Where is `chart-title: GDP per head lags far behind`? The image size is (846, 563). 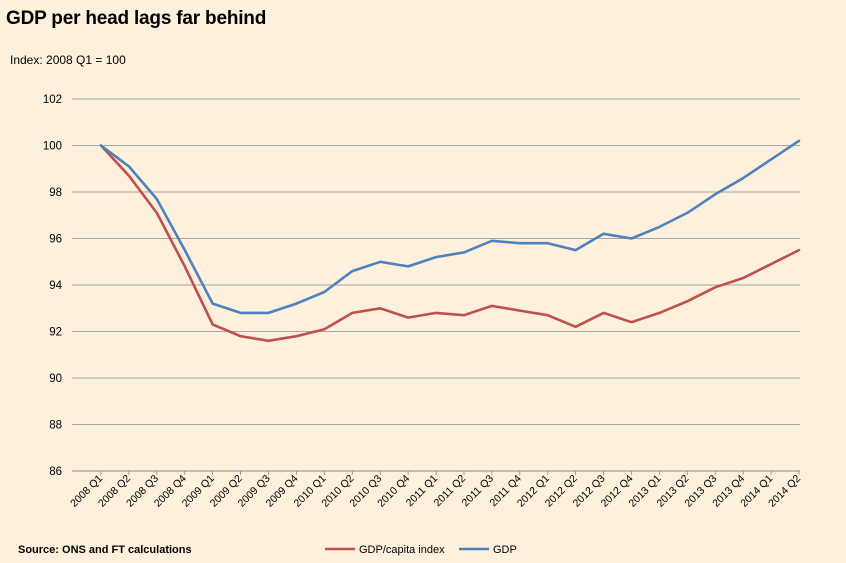
chart-title: GDP per head lags far behind is located at coordinates (136, 18).